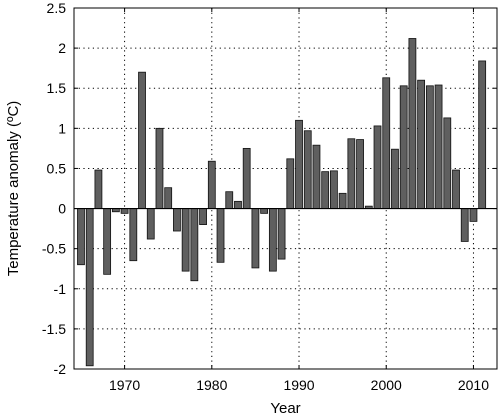 The width and height of the screenshot is (503, 419). I want to click on y-axis-label: Temperature anomaly (ºC), so click(13, 189).